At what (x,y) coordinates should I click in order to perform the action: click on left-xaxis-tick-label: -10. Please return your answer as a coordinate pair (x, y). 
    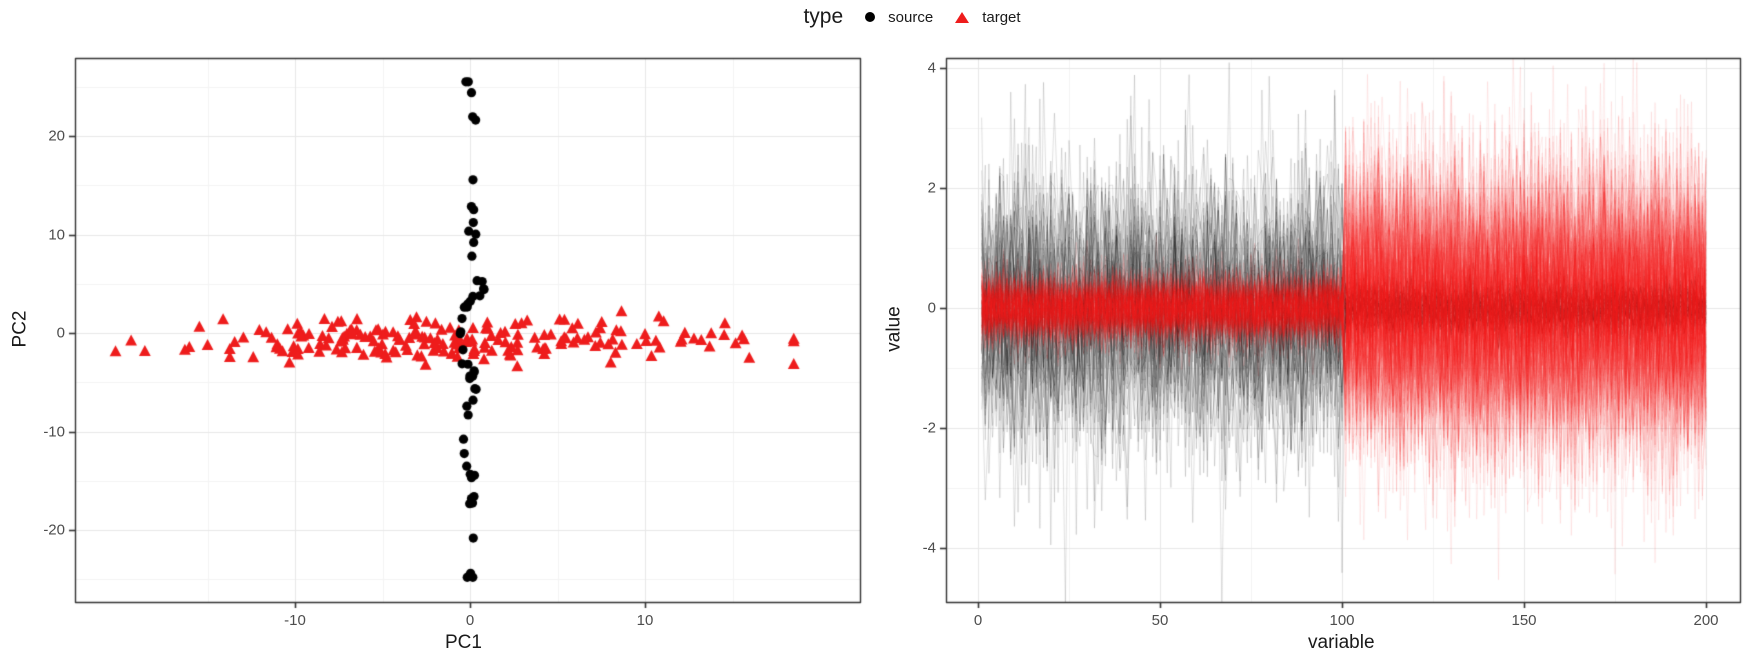
    Looking at the image, I should click on (295, 620).